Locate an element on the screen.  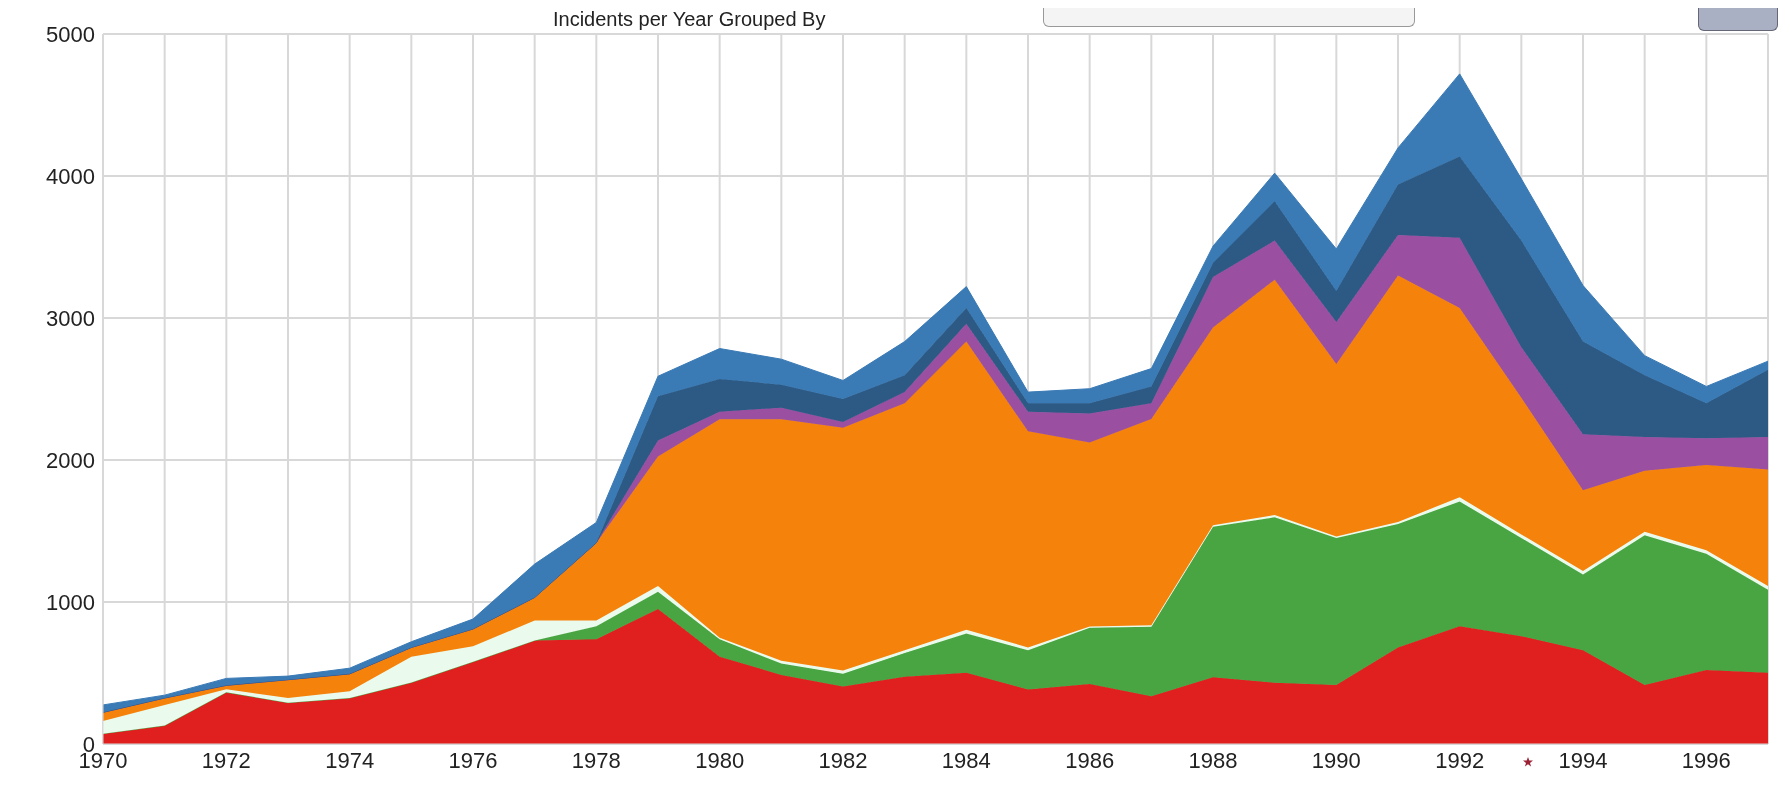
chart-title: Incidents per Year Grouped By is located at coordinates (689, 19).